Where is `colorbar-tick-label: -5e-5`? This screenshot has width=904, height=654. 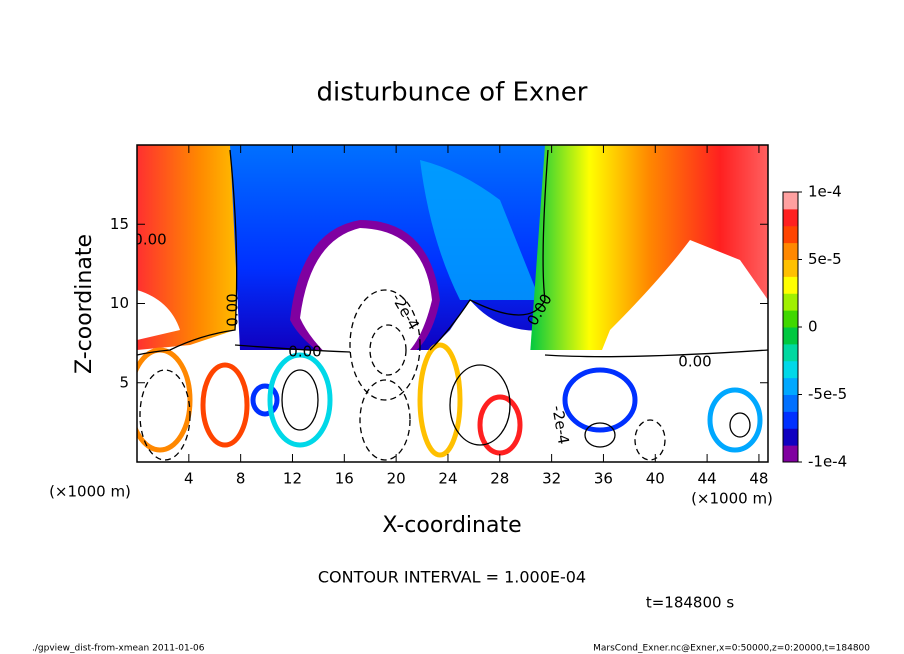 colorbar-tick-label: -5e-5 is located at coordinates (827, 394).